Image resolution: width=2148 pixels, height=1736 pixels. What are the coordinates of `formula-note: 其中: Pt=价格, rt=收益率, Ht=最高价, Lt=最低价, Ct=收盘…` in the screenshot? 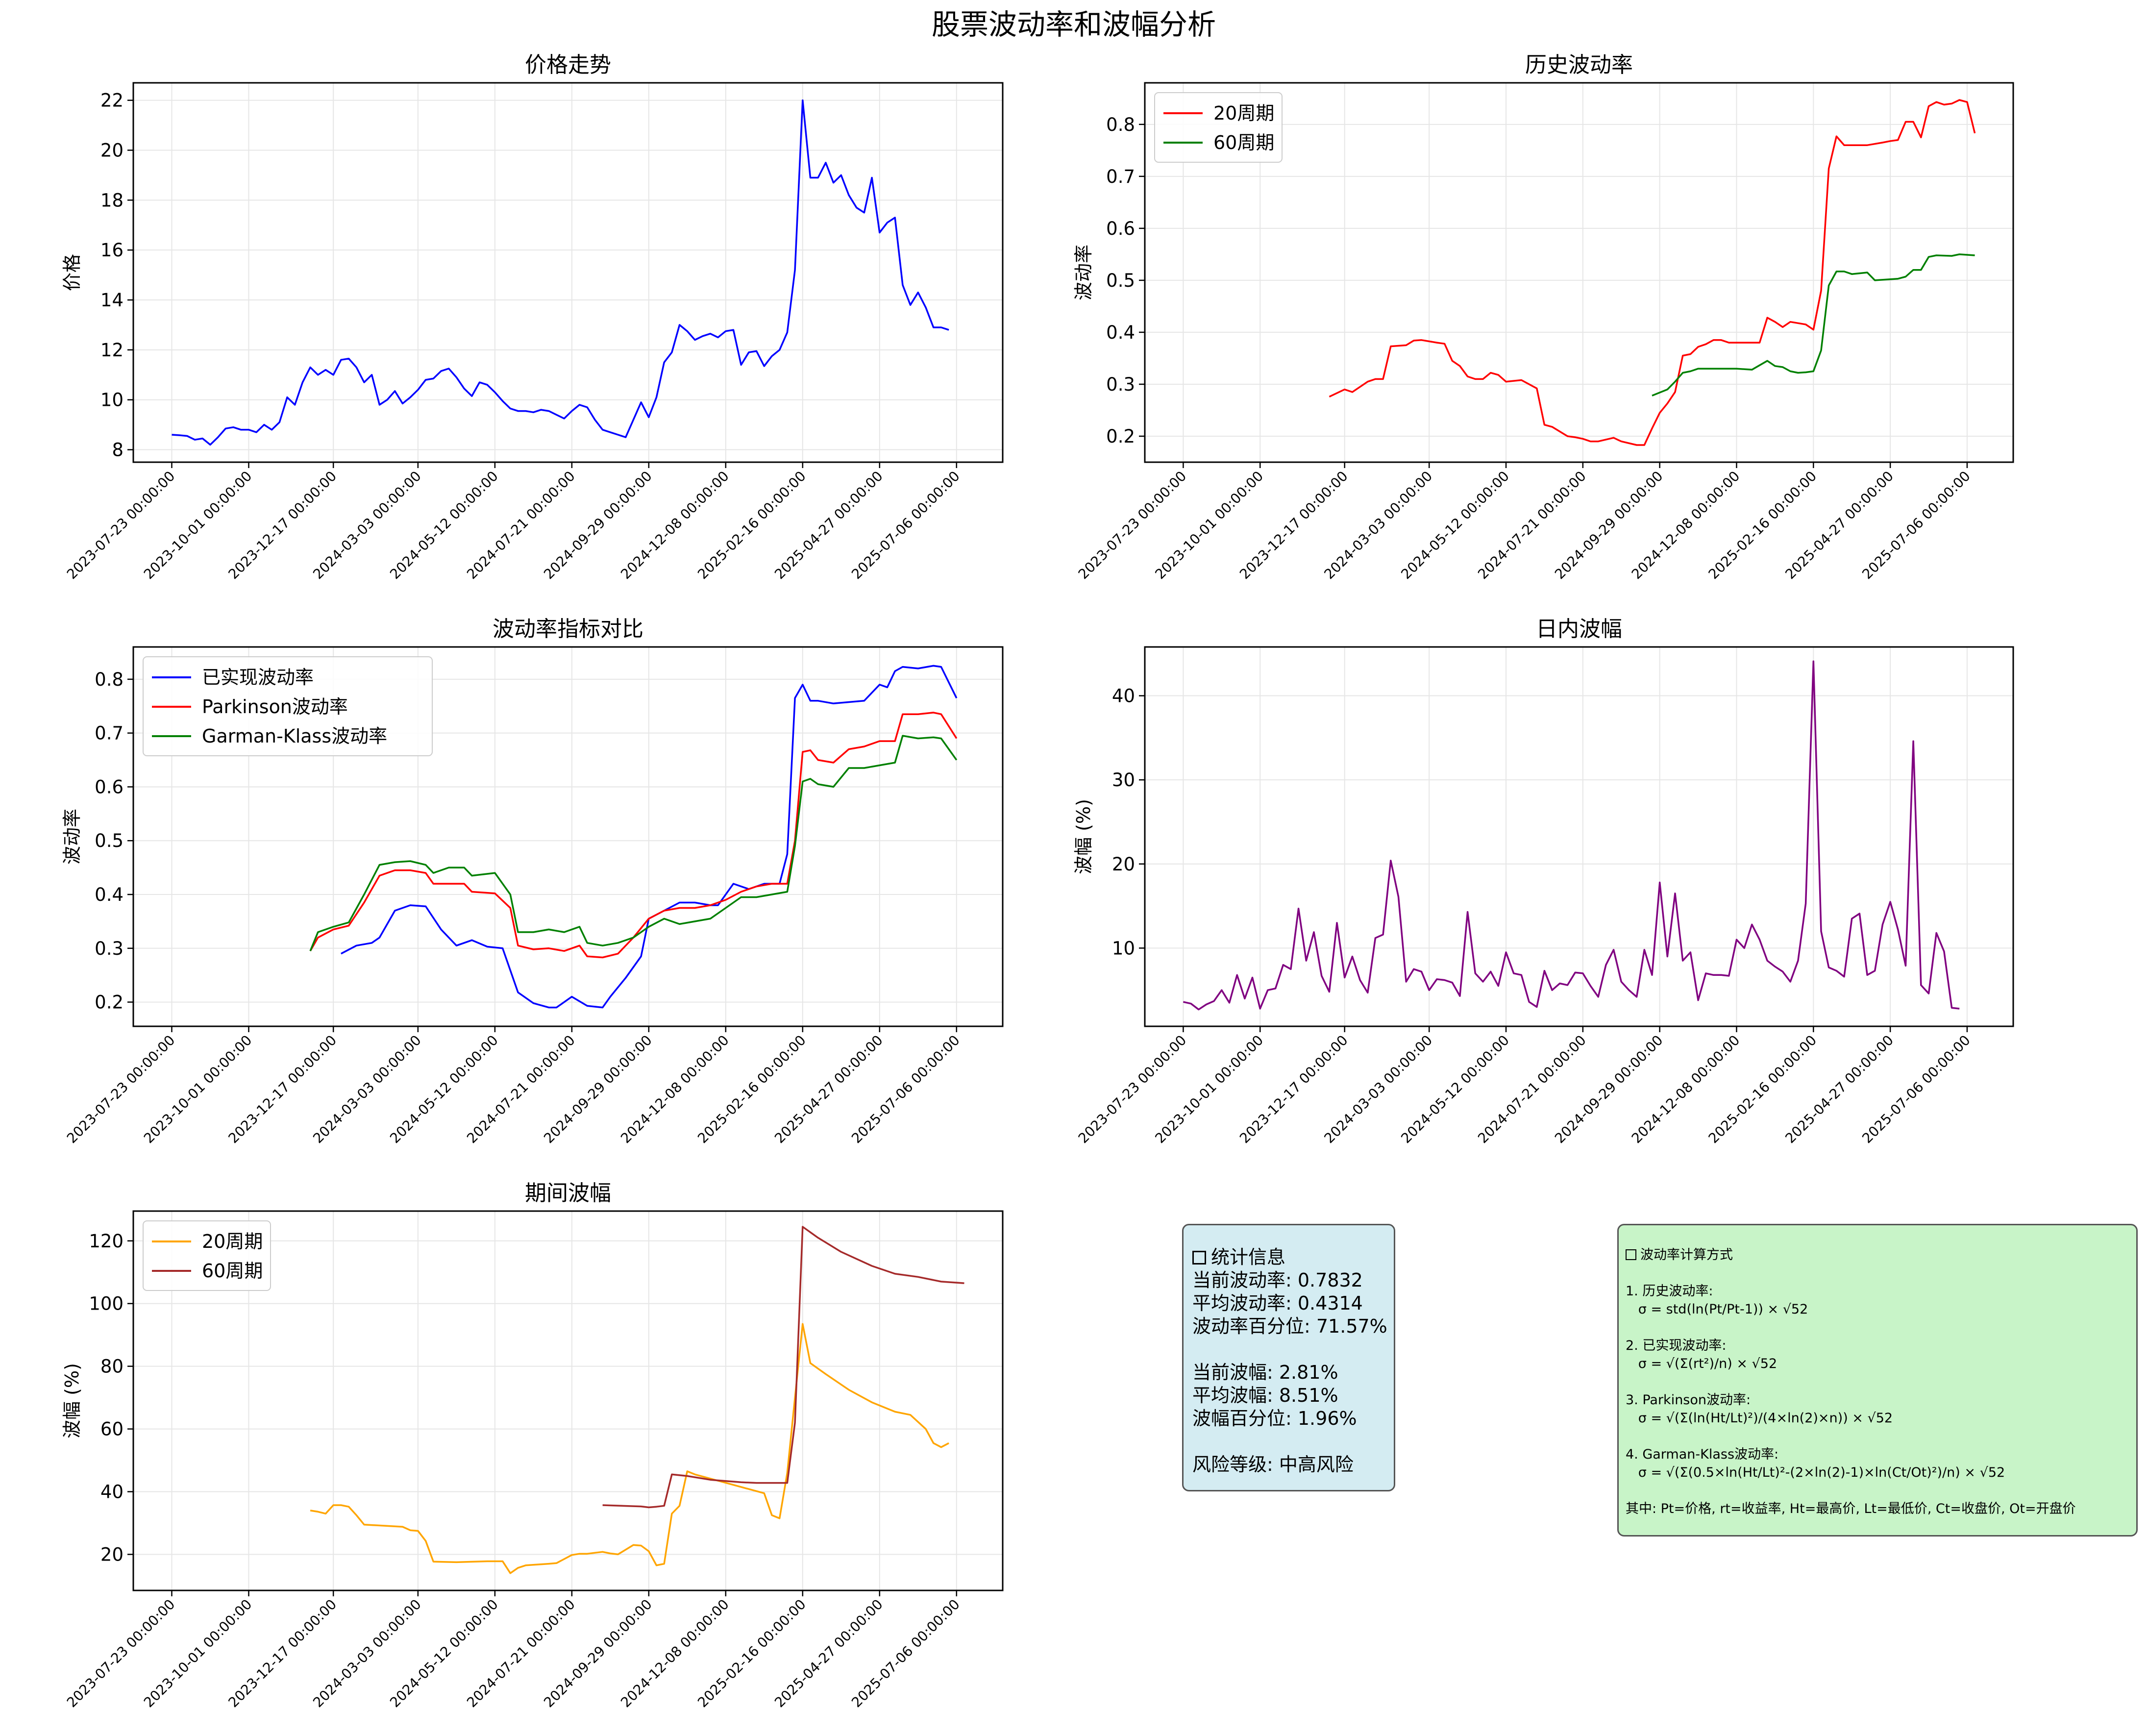 It's located at (1851, 1509).